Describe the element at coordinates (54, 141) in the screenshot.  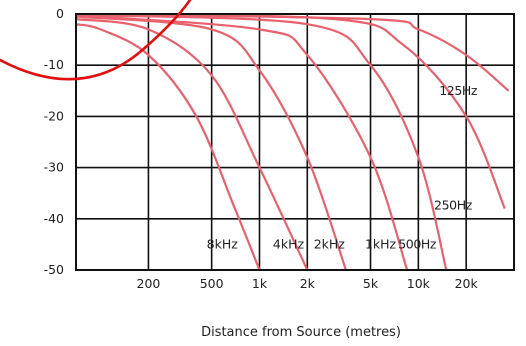
I see `y-tick-labels: 0 -10 -20 -30 -40 -50` at that location.